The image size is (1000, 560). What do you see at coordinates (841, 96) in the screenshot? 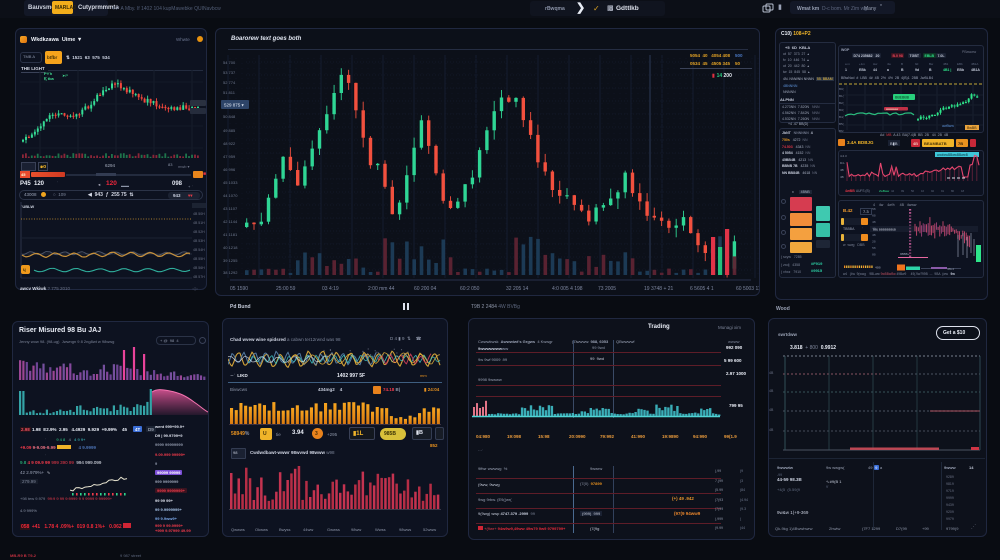
I see `svg-text: B1(` at bounding box center [841, 96].